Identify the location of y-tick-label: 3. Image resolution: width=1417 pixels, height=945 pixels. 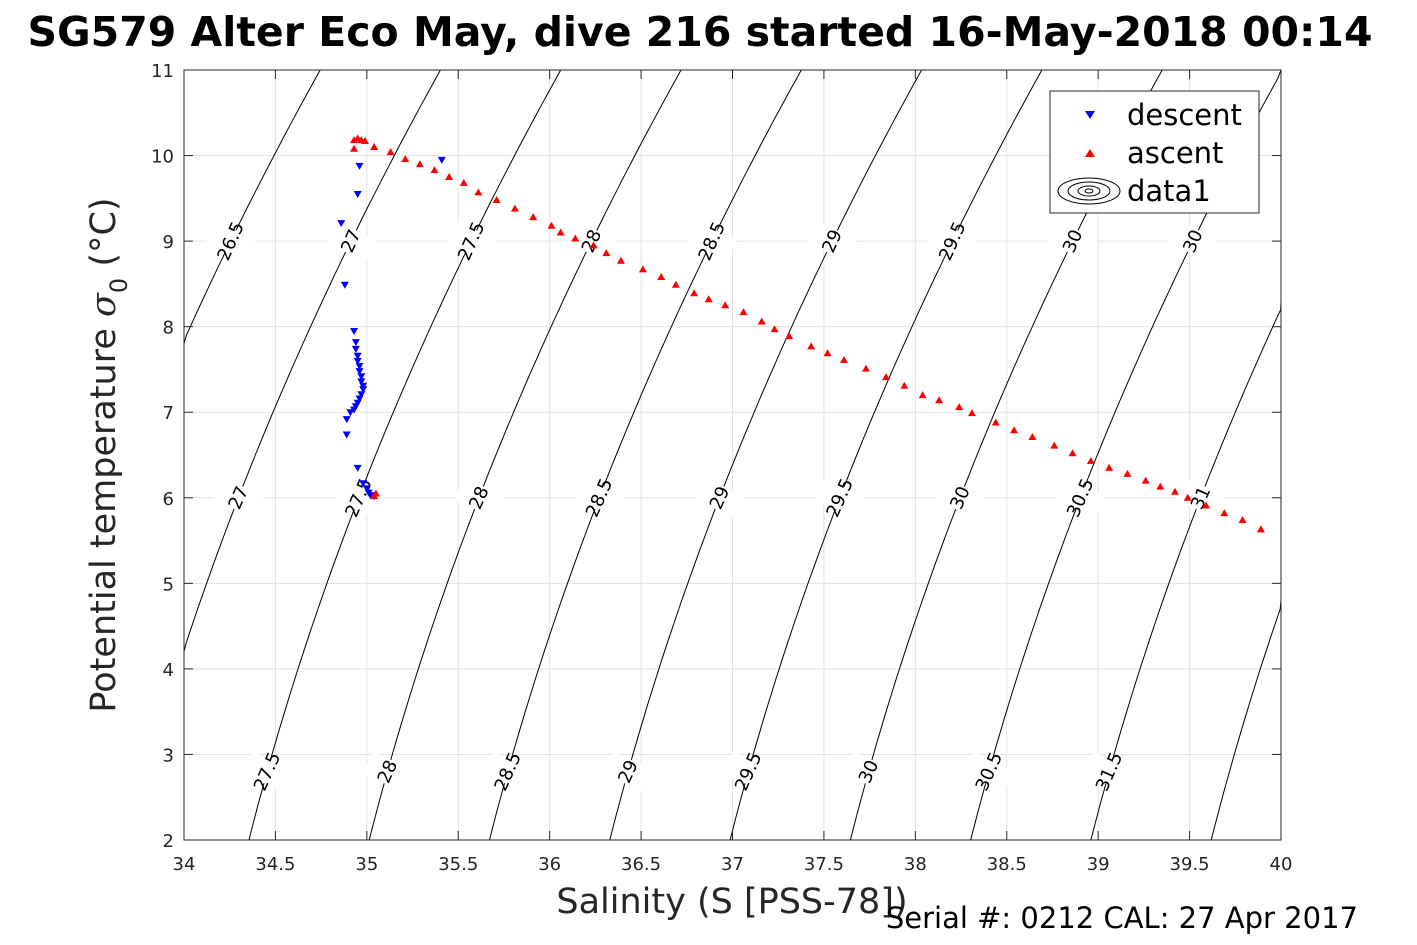
(168, 755).